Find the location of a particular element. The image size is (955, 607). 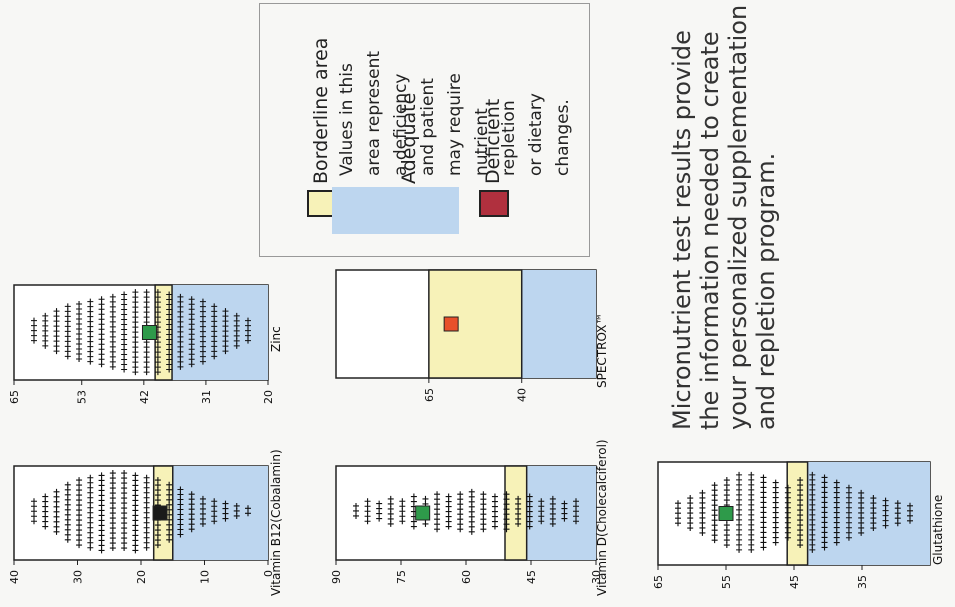

deficient-swatch is located at coordinates (494, 203).